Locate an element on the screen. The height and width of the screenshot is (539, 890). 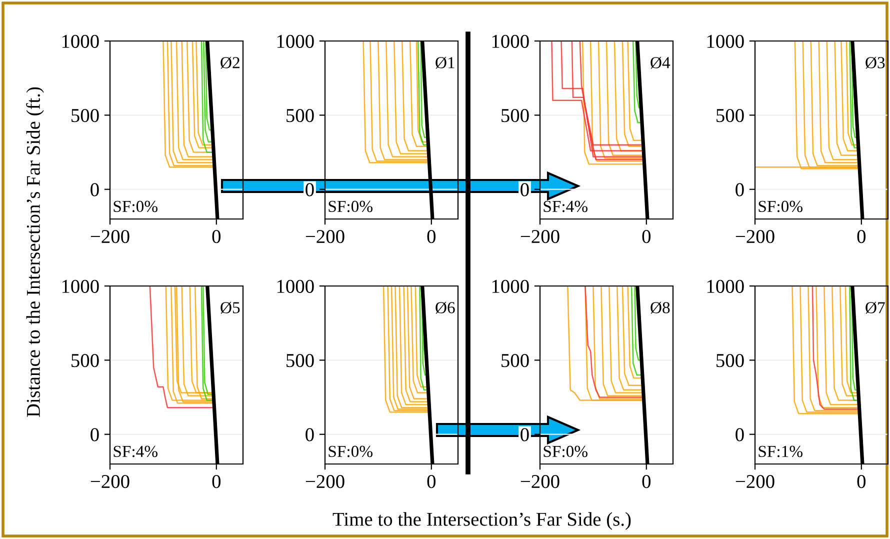
y-axis-title: Distance to the Intersection’s Far Side (ft.) is located at coordinates (35, 252).